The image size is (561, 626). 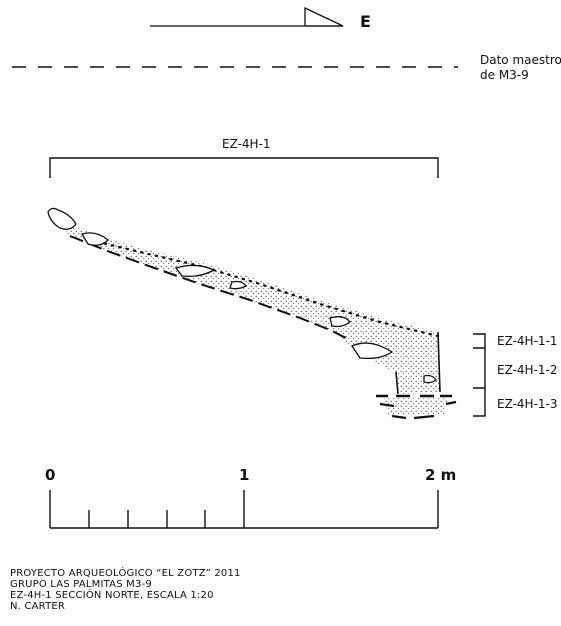 What do you see at coordinates (504, 75) in the screenshot?
I see `datum-label-line-2: de M3-9` at bounding box center [504, 75].